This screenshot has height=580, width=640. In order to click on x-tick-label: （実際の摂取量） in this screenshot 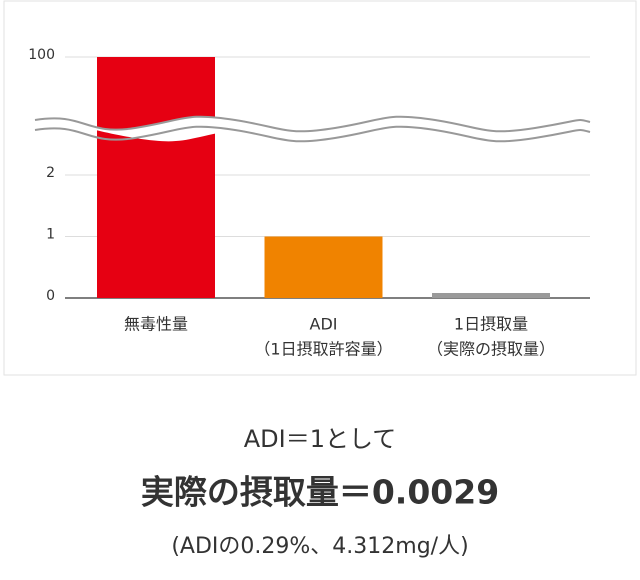, I will do `click(491, 349)`.